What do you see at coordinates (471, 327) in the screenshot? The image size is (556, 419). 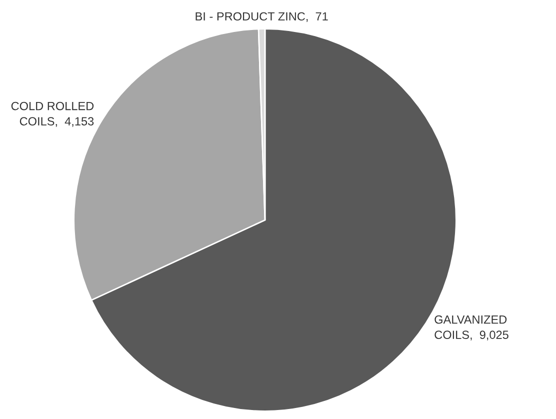 I see `slice-label: GALVANIZED COILS, 9,025` at bounding box center [471, 327].